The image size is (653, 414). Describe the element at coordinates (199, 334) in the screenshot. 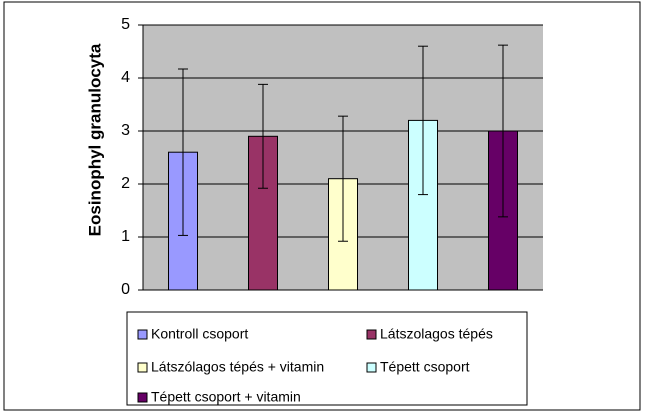

I see `legend-label: Kontroll csoport` at that location.